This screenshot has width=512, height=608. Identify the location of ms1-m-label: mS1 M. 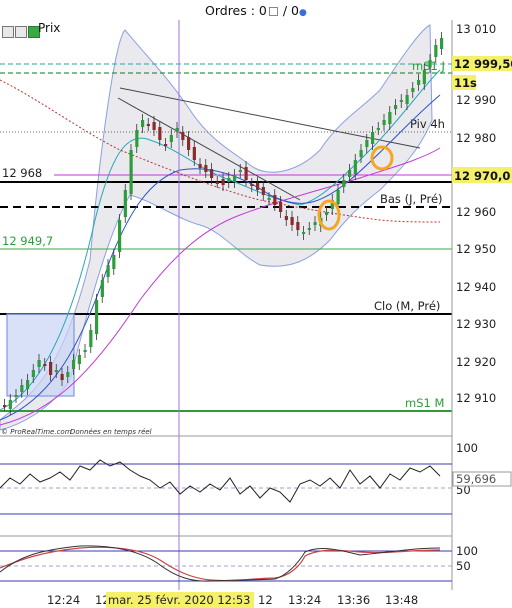
(424, 403).